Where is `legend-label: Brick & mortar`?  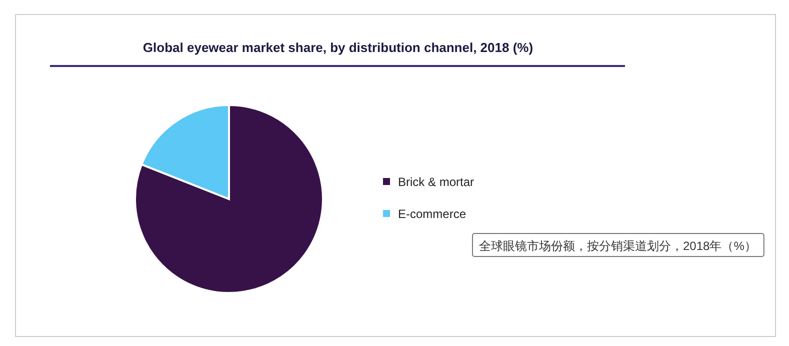
legend-label: Brick & mortar is located at coordinates (436, 182).